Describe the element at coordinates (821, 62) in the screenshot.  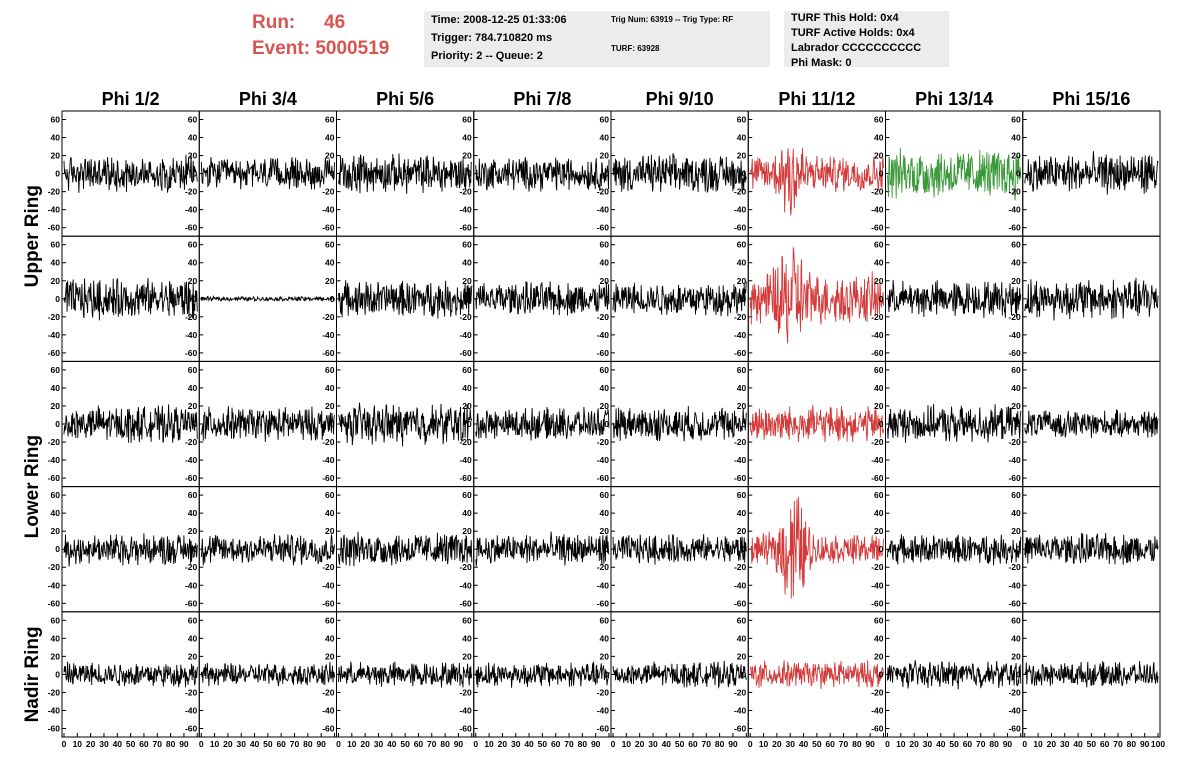
I see `phi-mask-text: Phi Mask: 0` at that location.